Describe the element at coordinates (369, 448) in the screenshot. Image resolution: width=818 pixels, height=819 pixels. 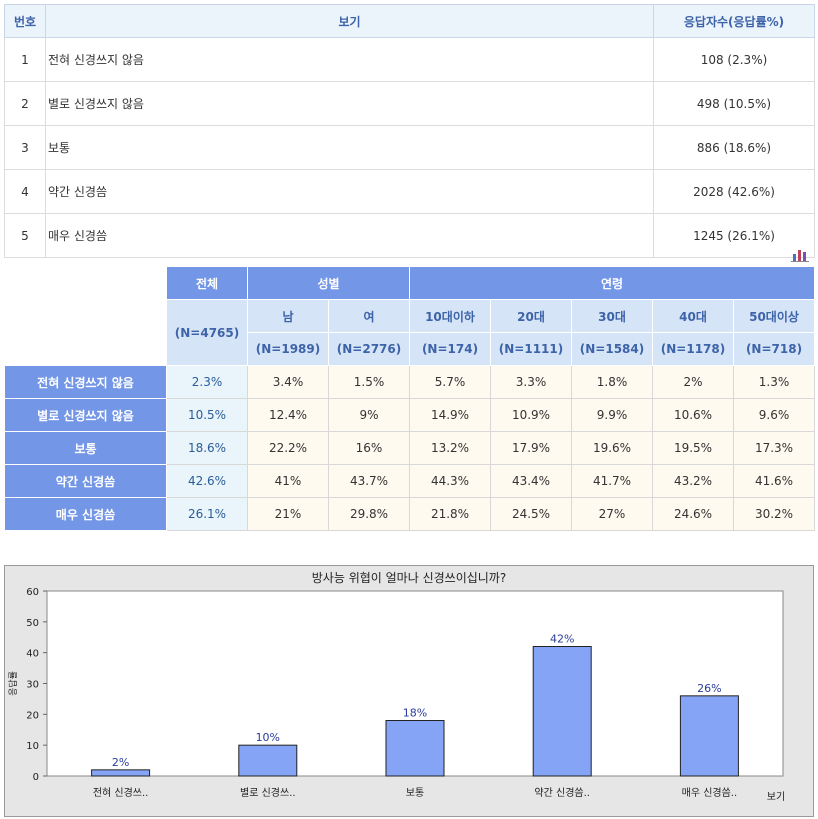
I see `cross-value-cell: 16%` at that location.